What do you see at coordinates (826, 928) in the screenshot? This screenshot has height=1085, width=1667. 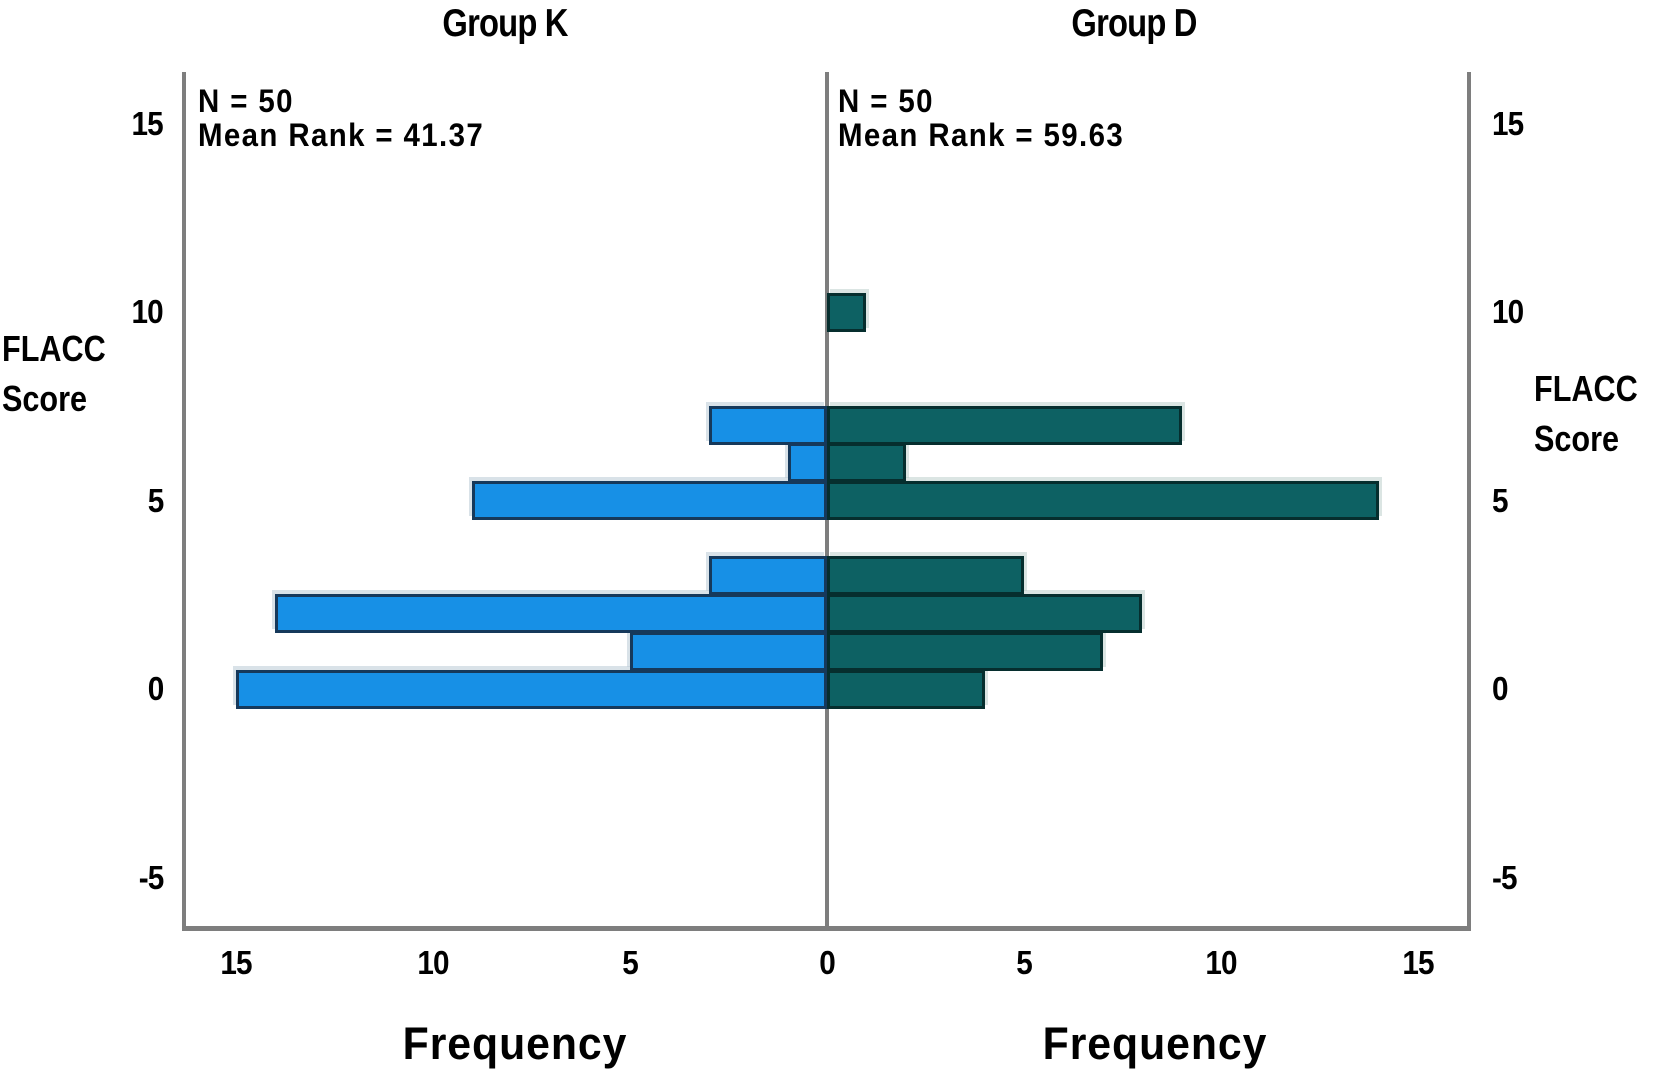 I see `x-axis-bottom` at bounding box center [826, 928].